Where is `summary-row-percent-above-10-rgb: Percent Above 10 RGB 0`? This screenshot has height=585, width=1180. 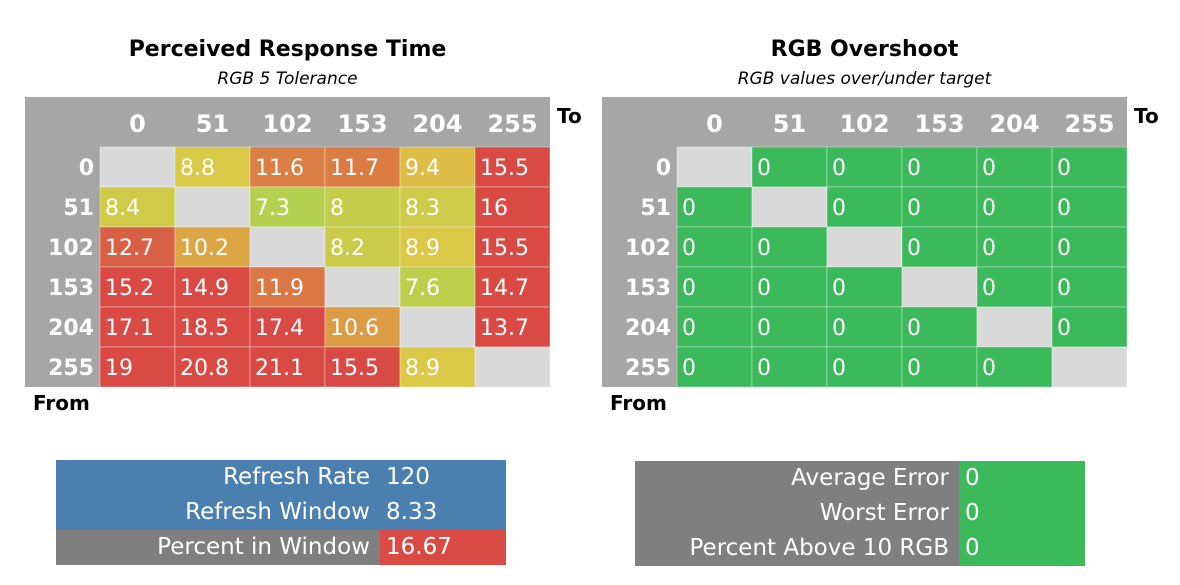
summary-row-percent-above-10-rgb: Percent Above 10 RGB 0 is located at coordinates (860, 548).